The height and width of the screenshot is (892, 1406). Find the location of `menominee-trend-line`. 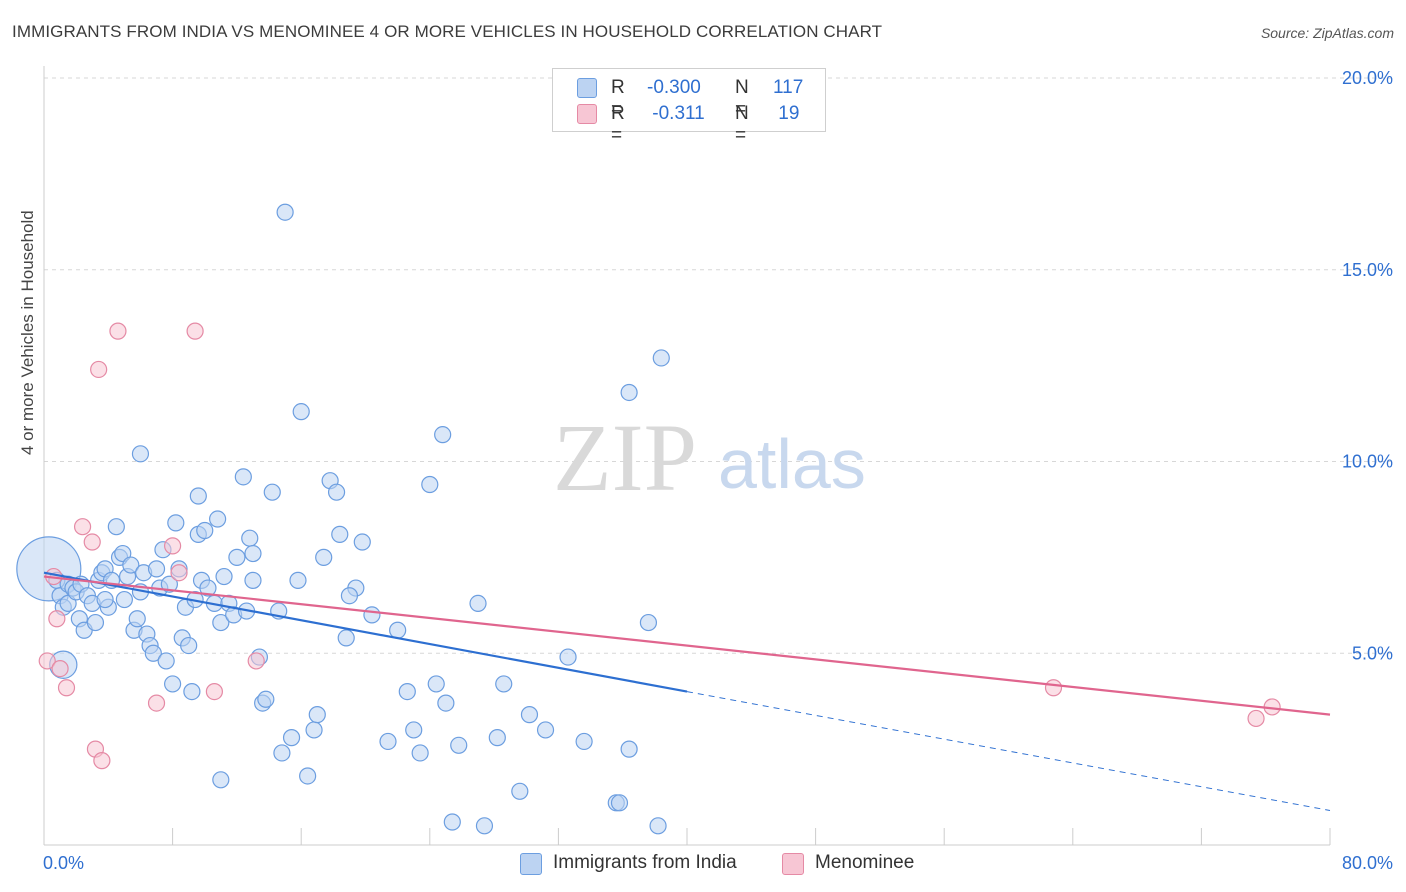

menominee-trend-line is located at coordinates (687, 645).